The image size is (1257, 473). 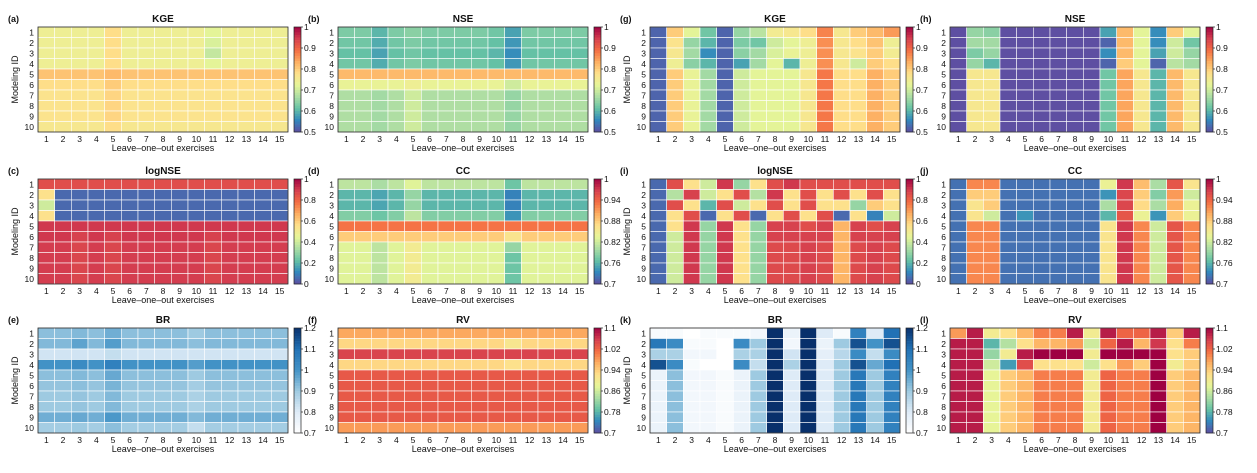 What do you see at coordinates (1041, 291) in the screenshot?
I see `x-tick-label: 6` at bounding box center [1041, 291].